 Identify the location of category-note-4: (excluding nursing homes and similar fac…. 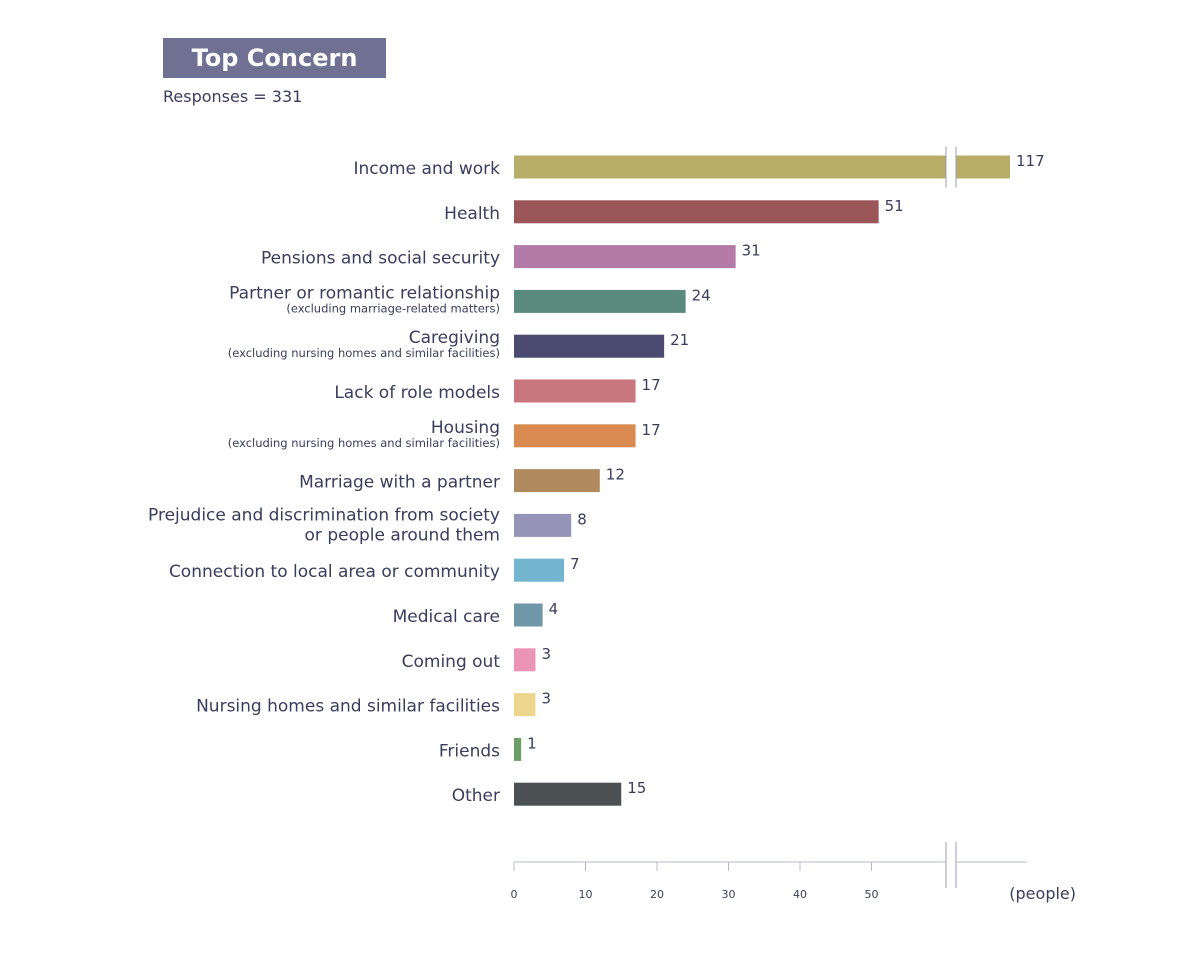
(364, 353).